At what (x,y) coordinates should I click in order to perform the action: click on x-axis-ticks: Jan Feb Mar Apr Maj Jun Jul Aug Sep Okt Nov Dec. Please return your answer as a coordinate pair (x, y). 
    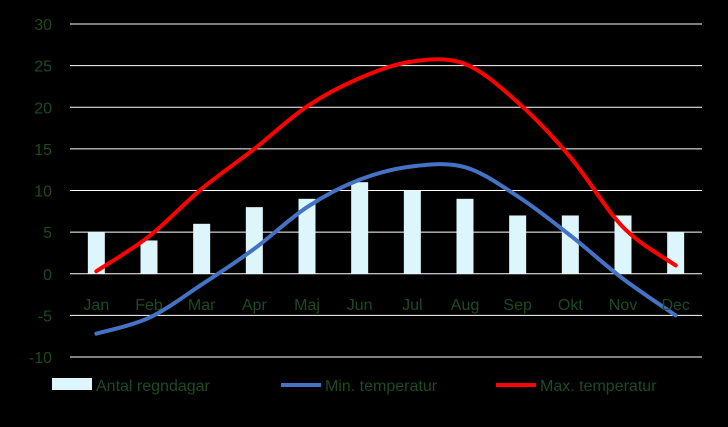
    Looking at the image, I should click on (386, 305).